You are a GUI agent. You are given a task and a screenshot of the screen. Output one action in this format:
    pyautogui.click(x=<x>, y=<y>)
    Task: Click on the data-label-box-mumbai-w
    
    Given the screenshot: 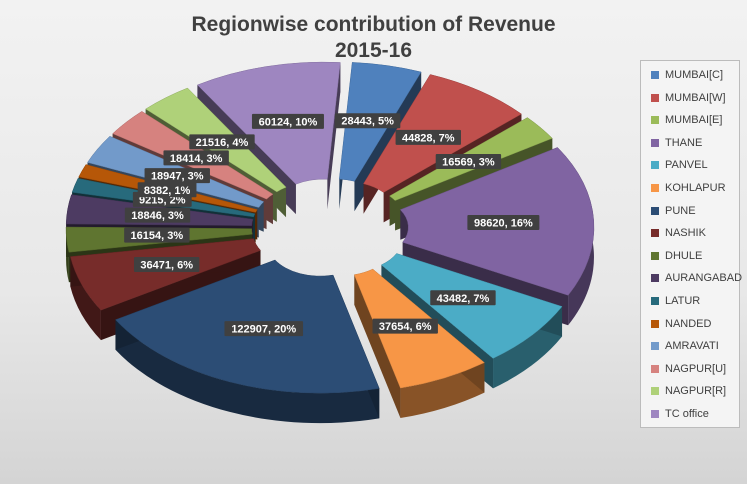 What is the action you would take?
    pyautogui.click(x=428, y=137)
    